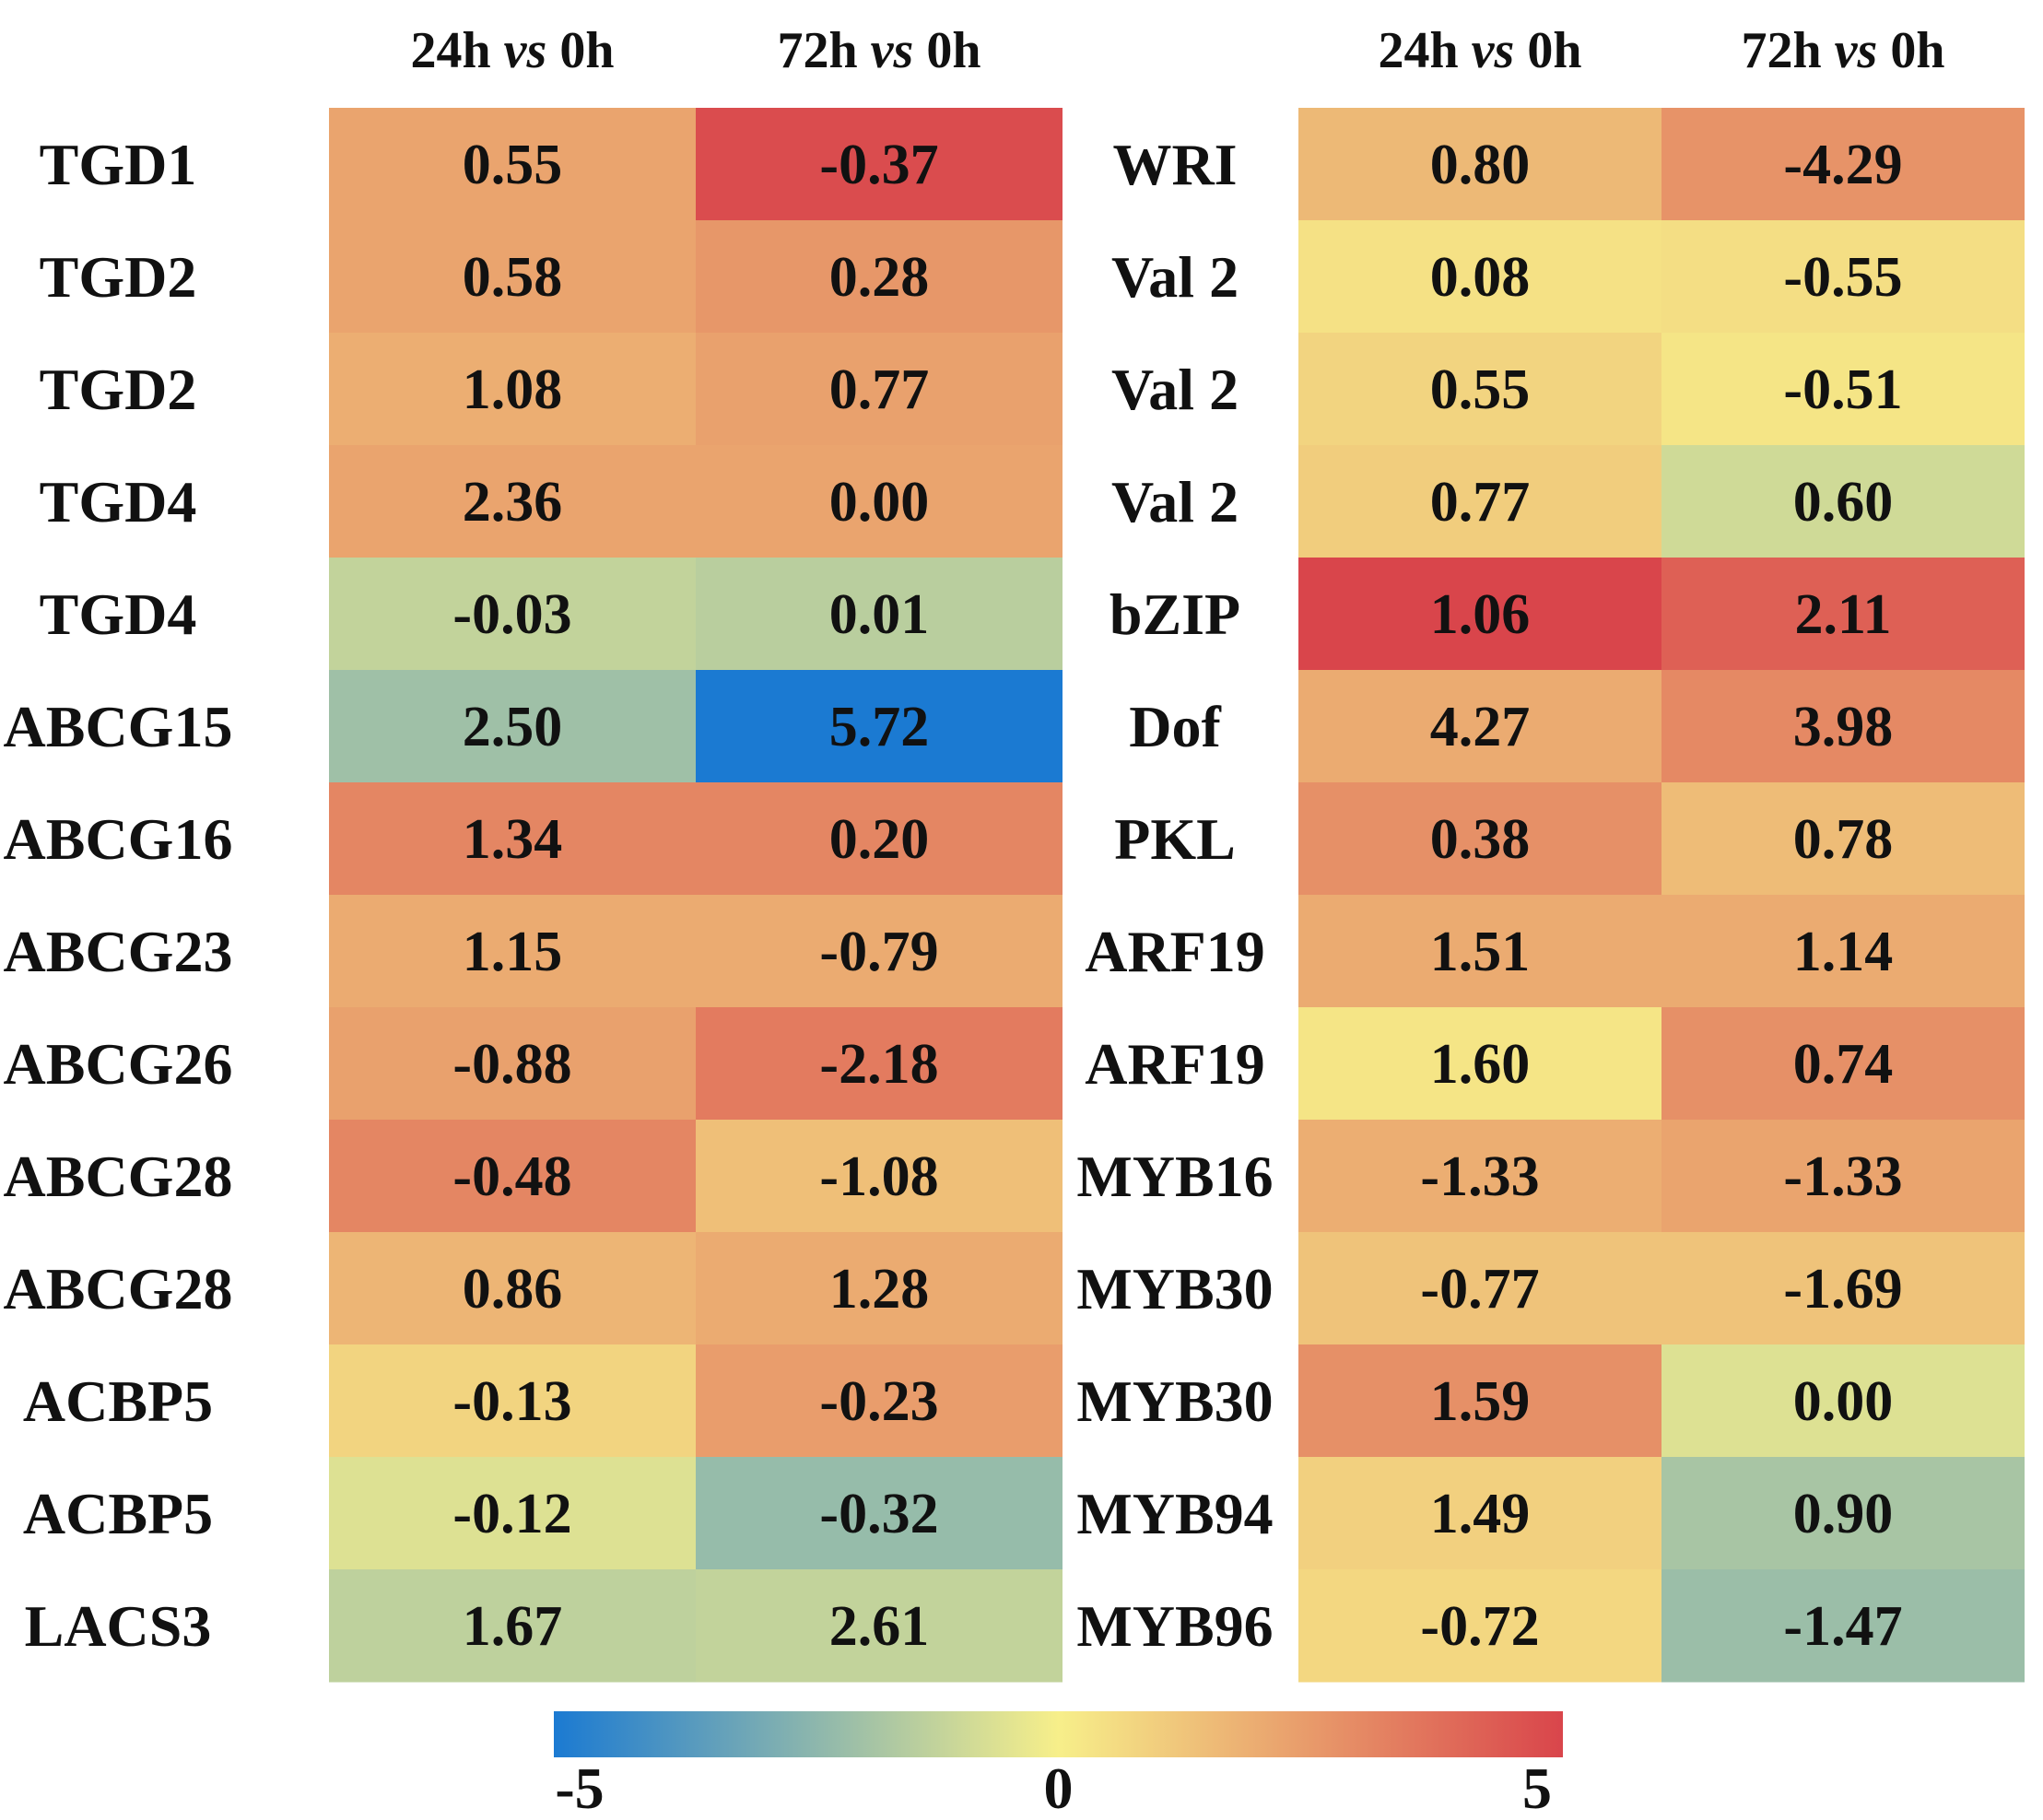  What do you see at coordinates (118, 726) in the screenshot?
I see `gene-label: ABCG15` at bounding box center [118, 726].